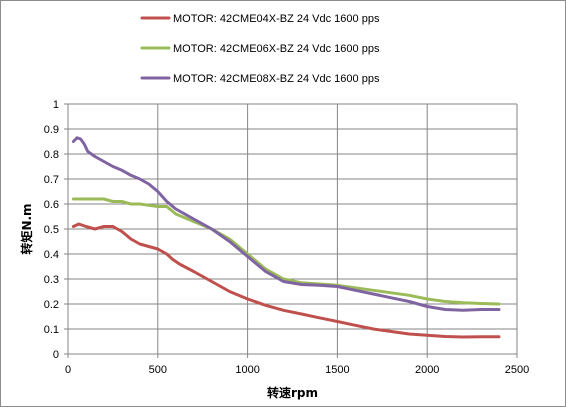 Image resolution: width=566 pixels, height=407 pixels. What do you see at coordinates (158, 370) in the screenshot?
I see `x-tick-label: 500` at bounding box center [158, 370].